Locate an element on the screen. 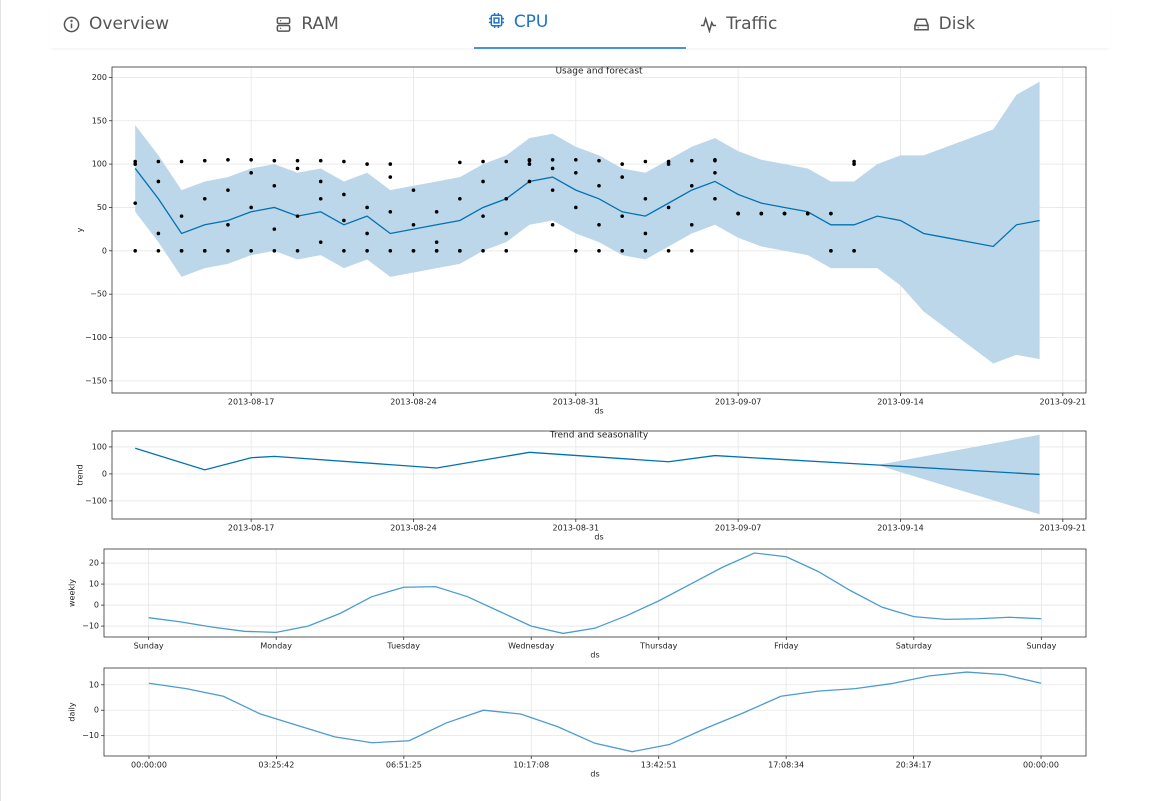  tab-label: RAM is located at coordinates (320, 24).